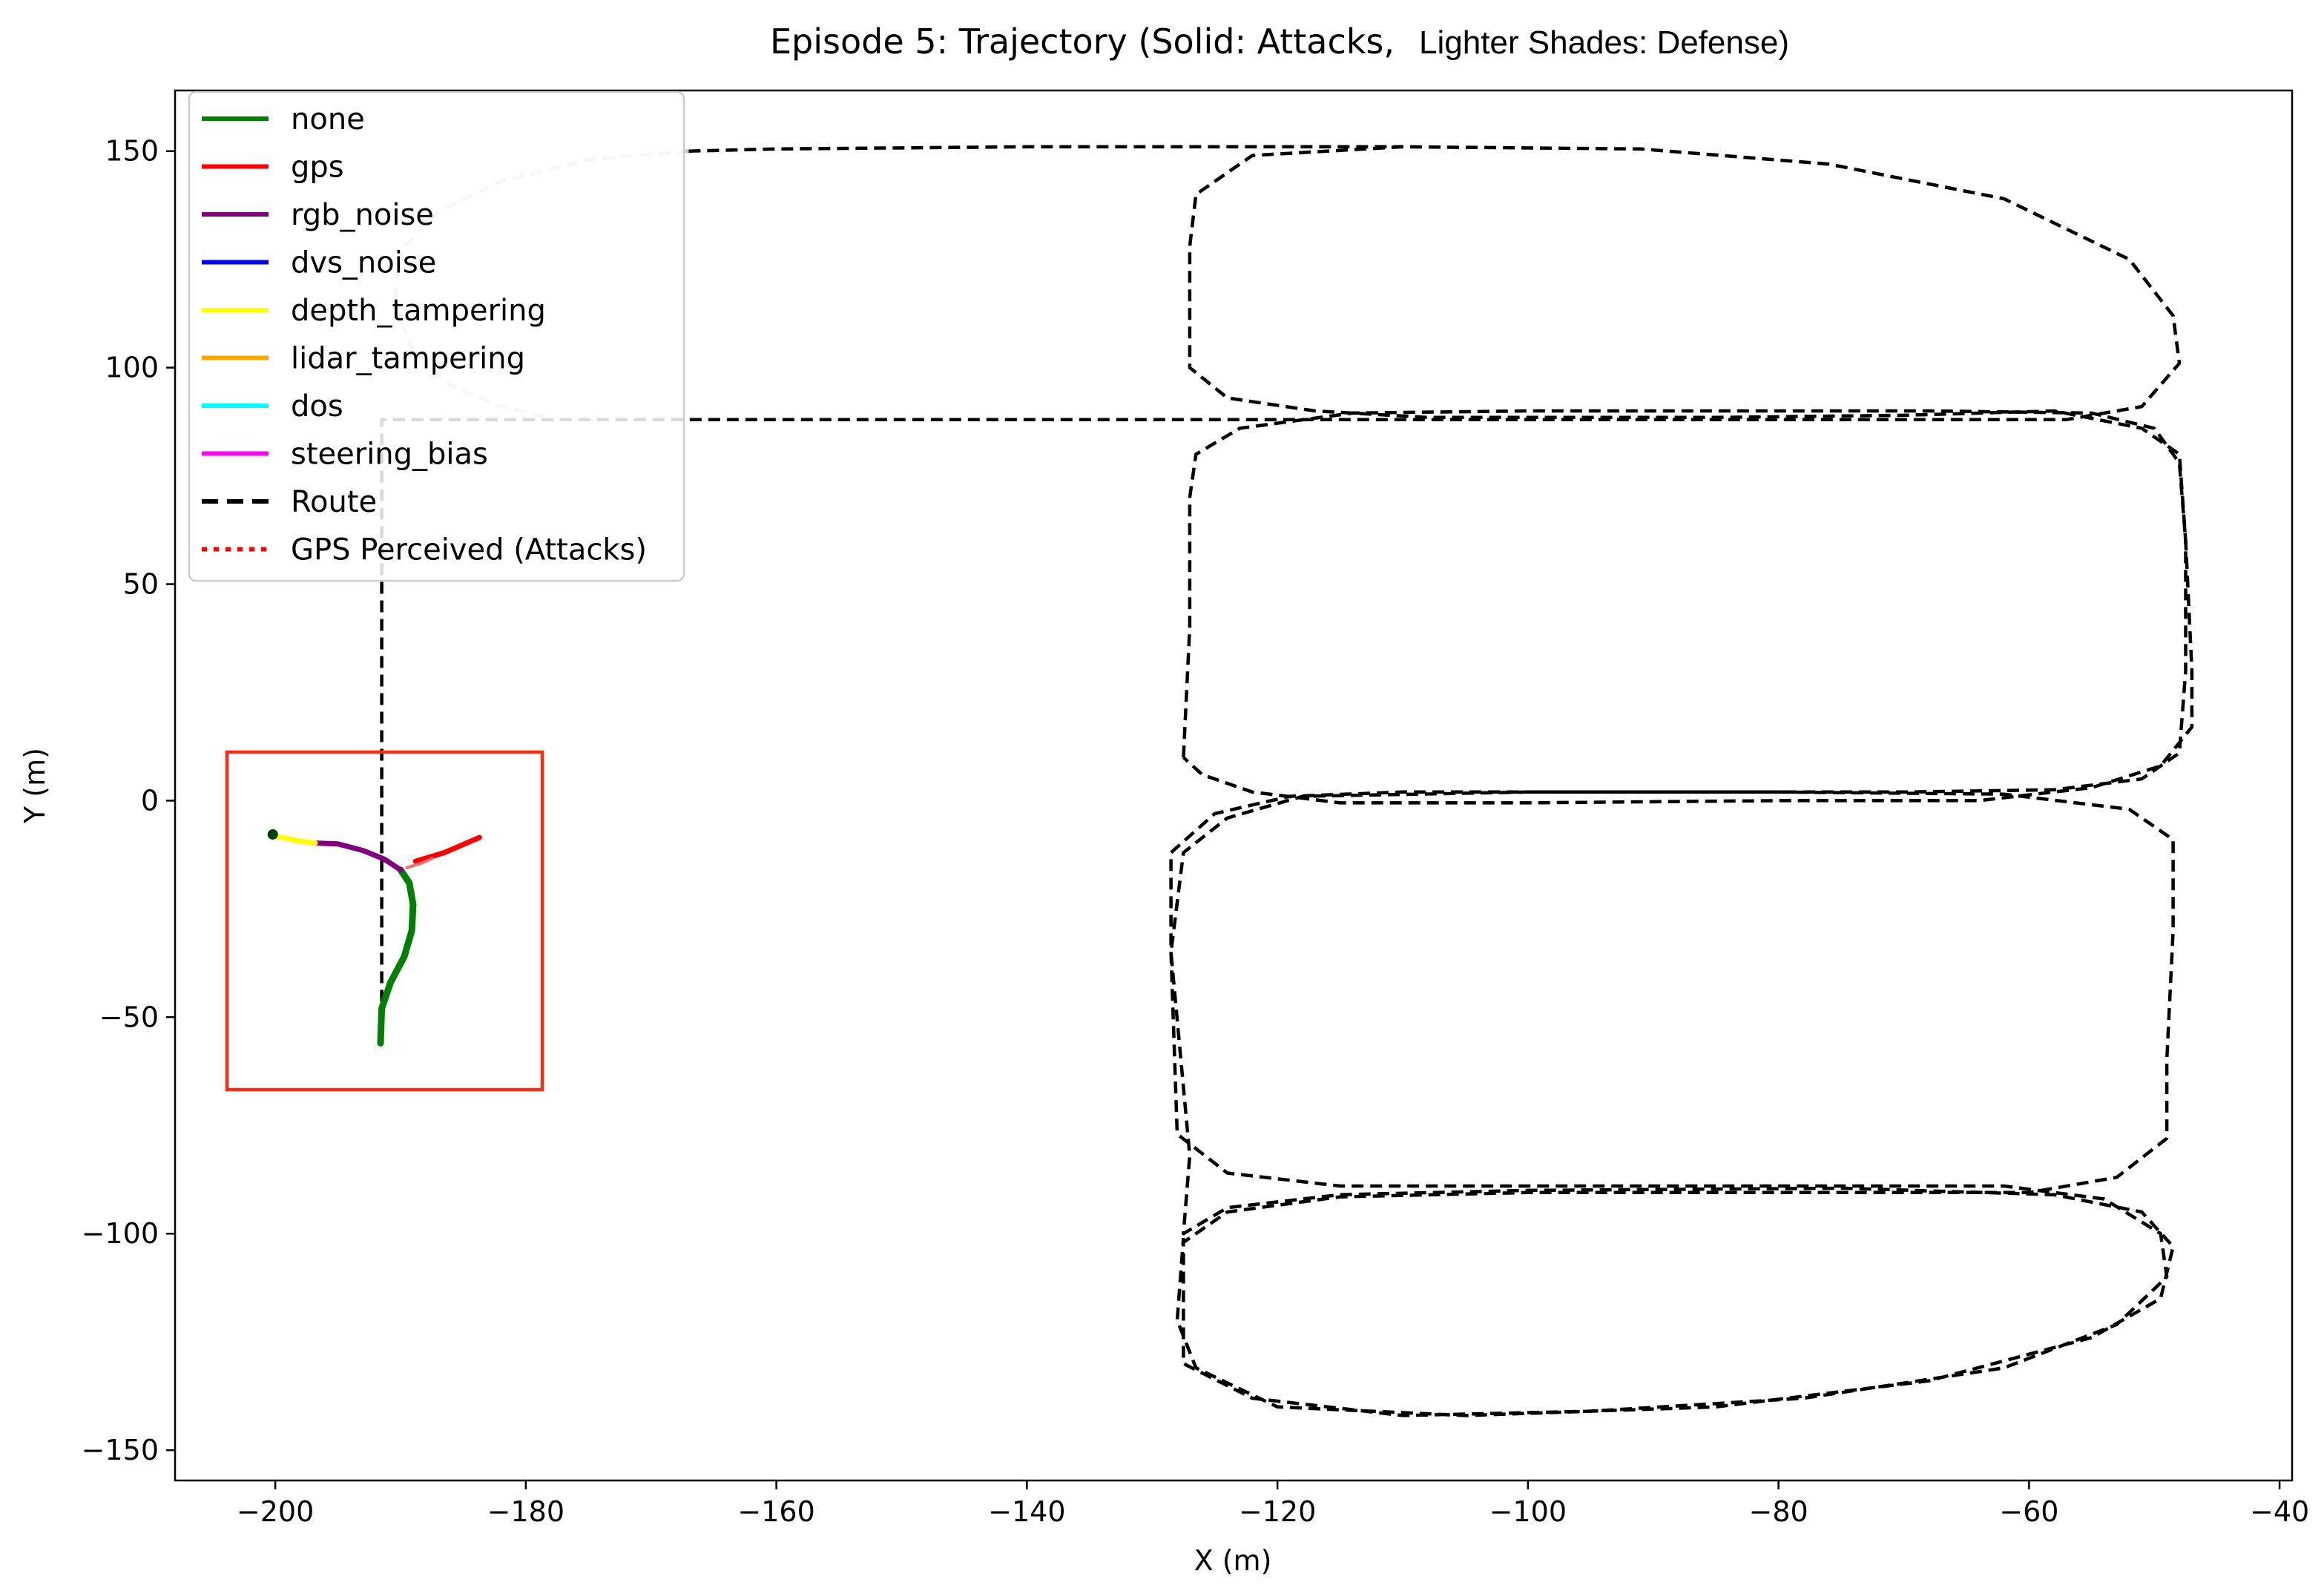 The image size is (2324, 1591). I want to click on y-axis-label: Y (m), so click(35, 786).